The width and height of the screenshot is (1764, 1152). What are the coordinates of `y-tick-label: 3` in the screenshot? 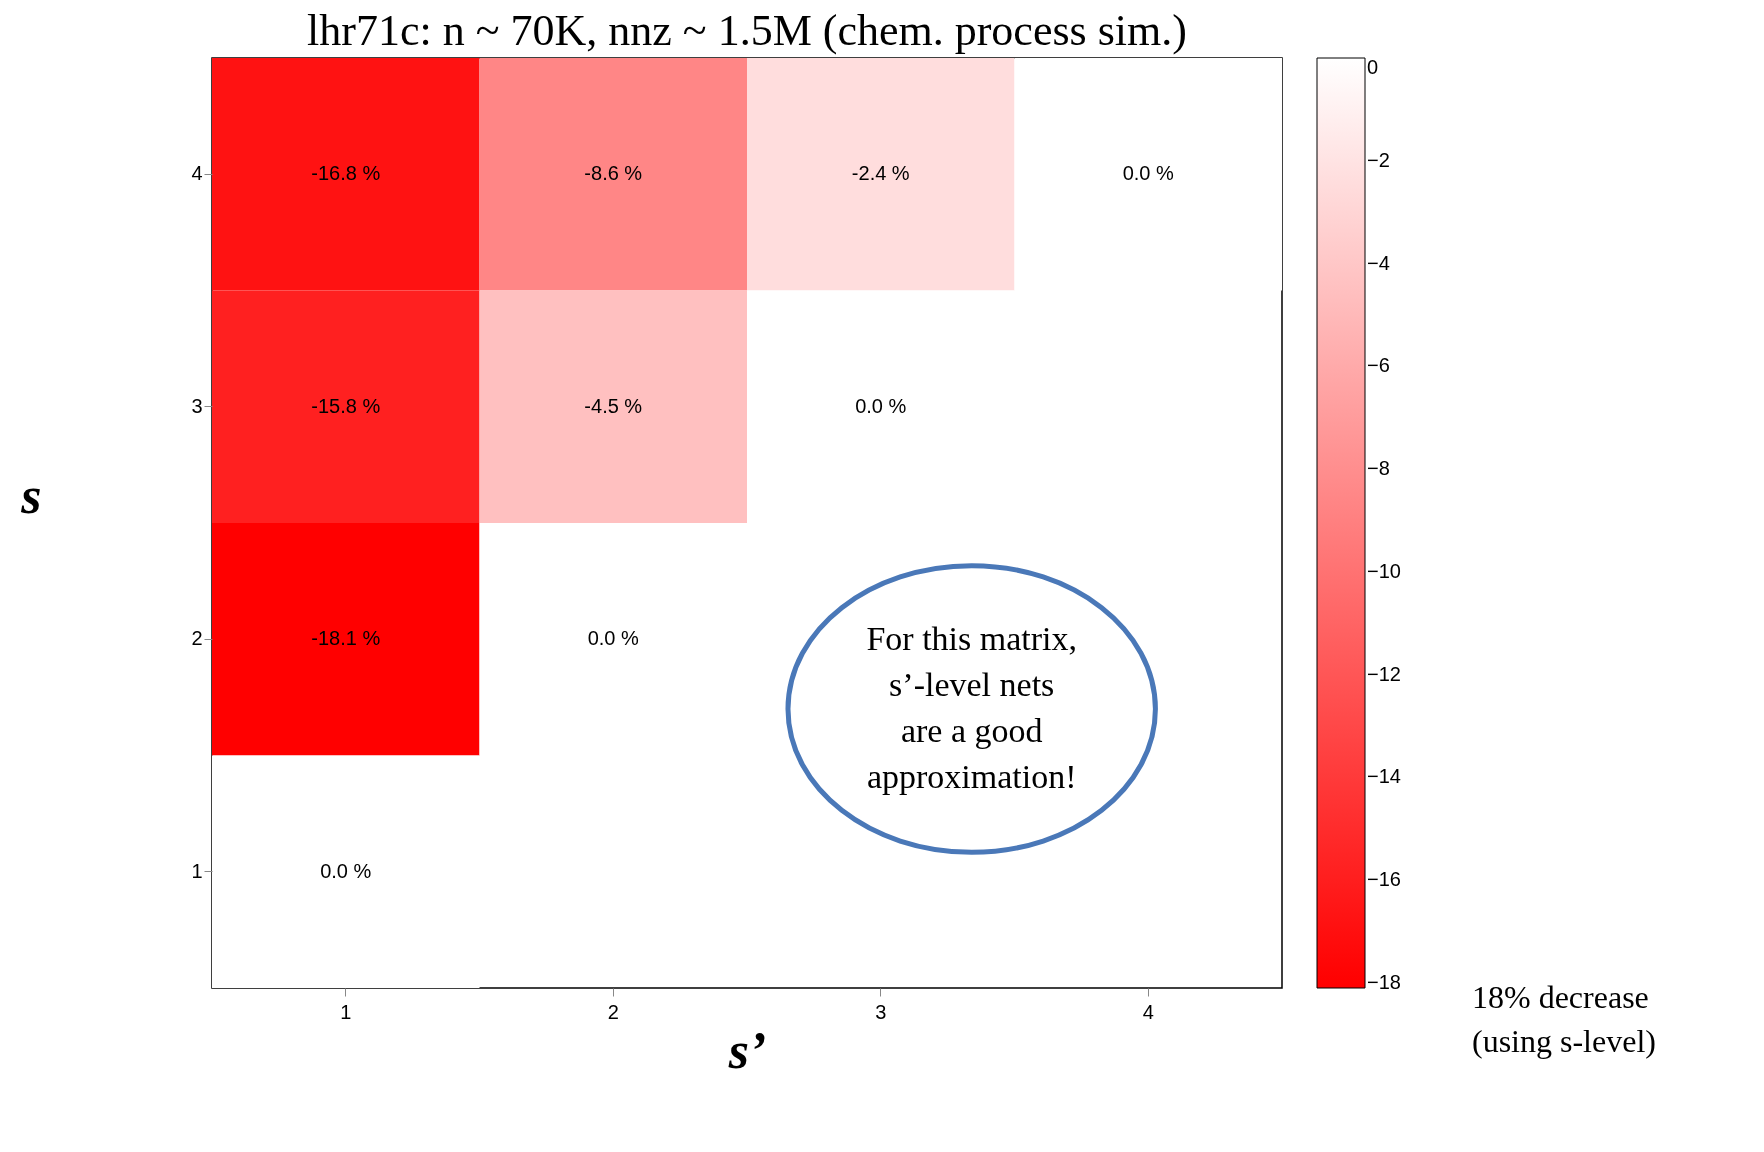 It's located at (197, 405).